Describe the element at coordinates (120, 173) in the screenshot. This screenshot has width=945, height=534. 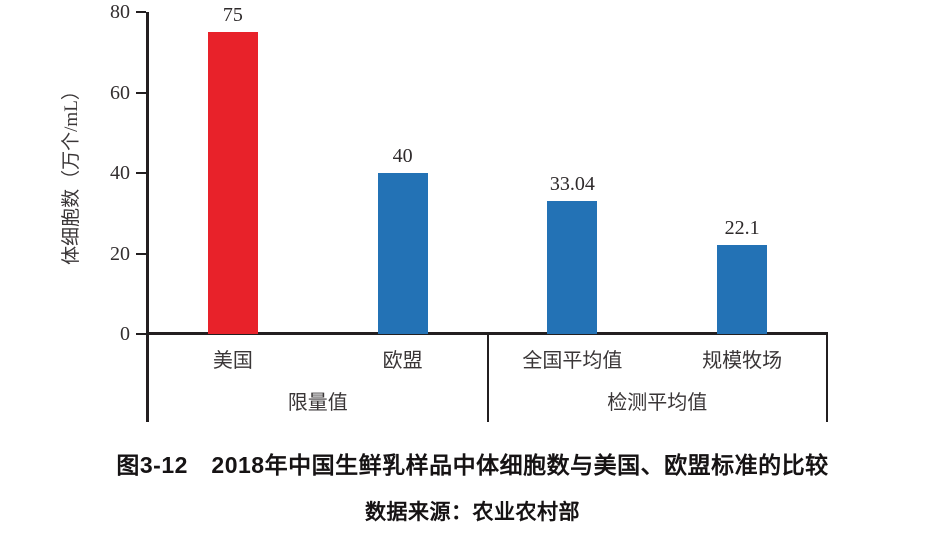
I see `y-tick-label: 40` at that location.